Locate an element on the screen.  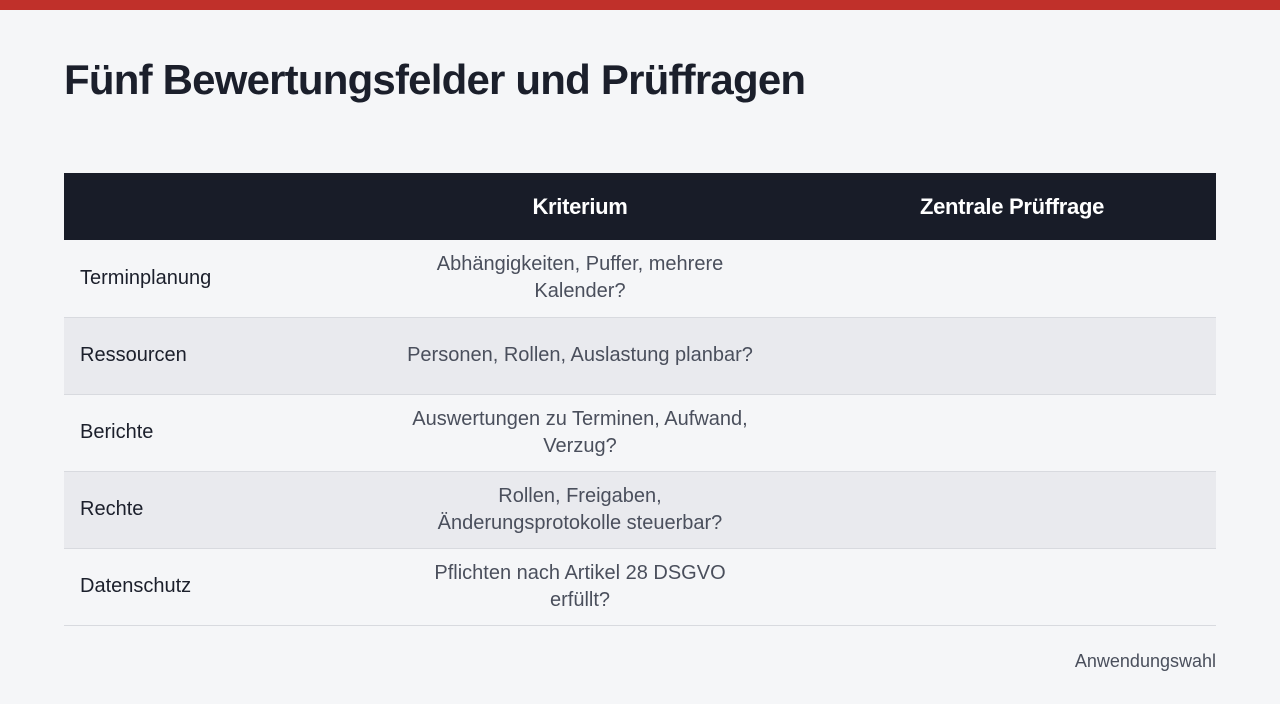
table-header-prueffrage: Zentrale Prüffrage is located at coordinates (1012, 206).